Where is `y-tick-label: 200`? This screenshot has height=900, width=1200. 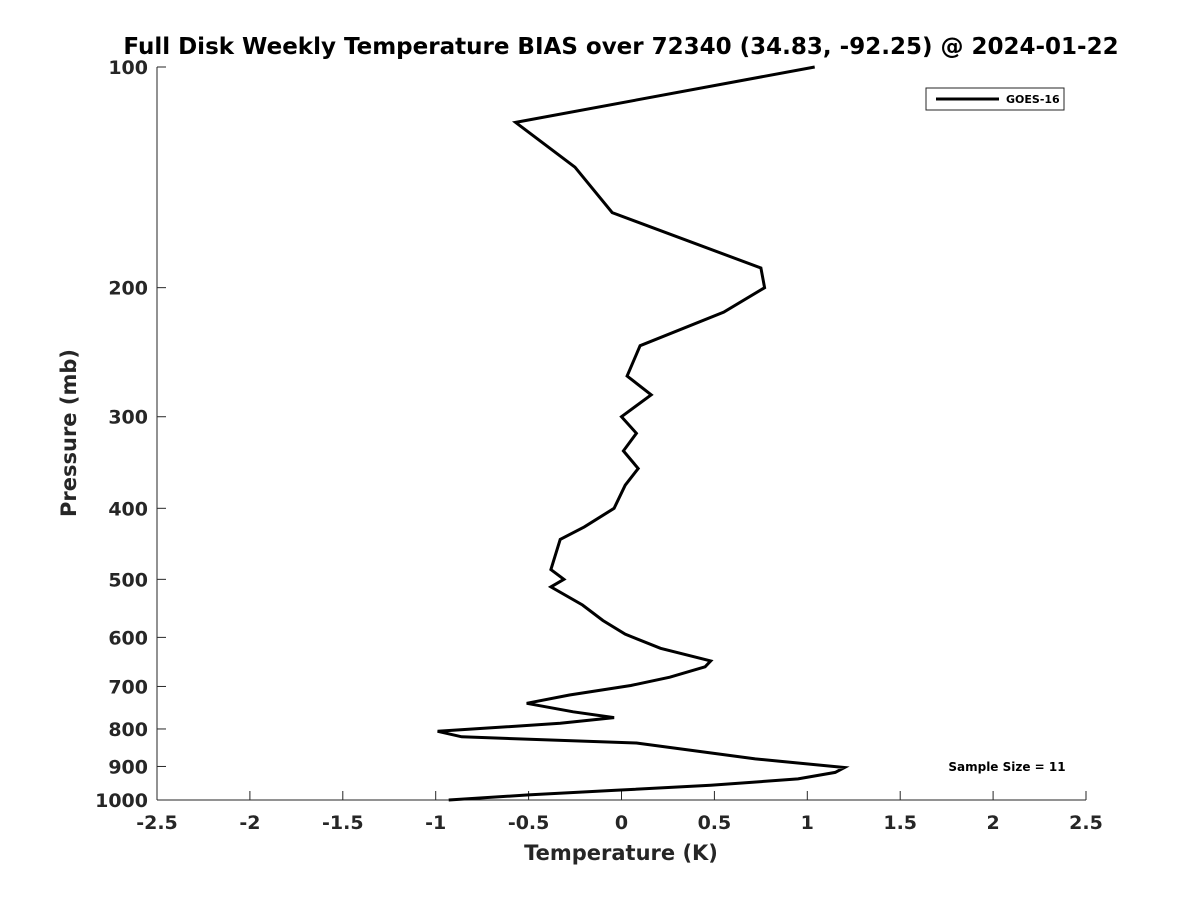 y-tick-label: 200 is located at coordinates (128, 289).